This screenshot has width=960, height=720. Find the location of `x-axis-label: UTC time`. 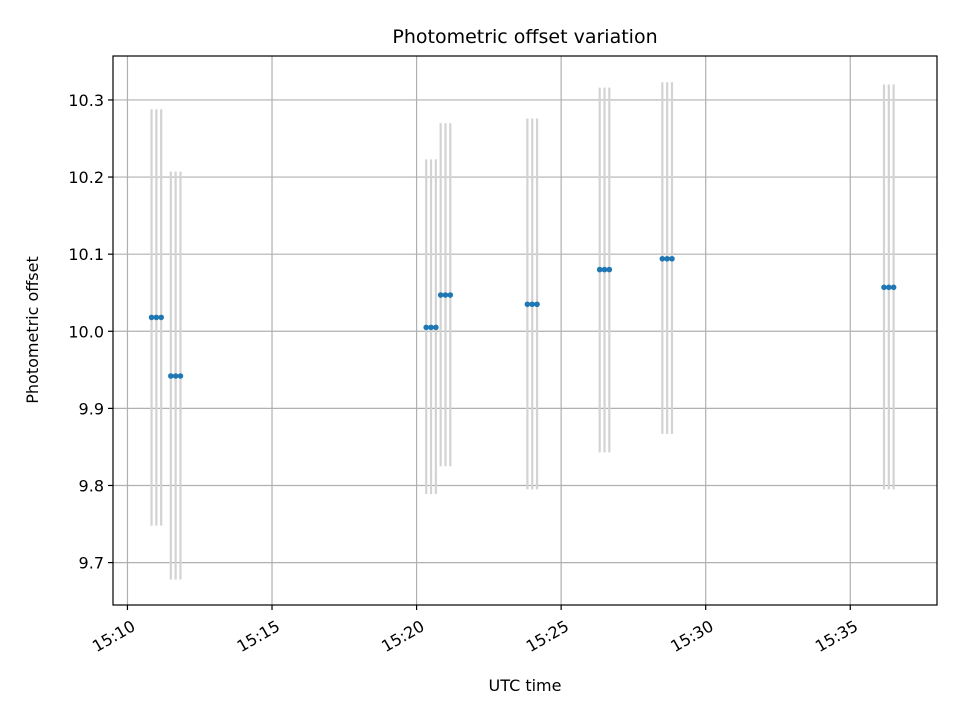

x-axis-label: UTC time is located at coordinates (525, 685).